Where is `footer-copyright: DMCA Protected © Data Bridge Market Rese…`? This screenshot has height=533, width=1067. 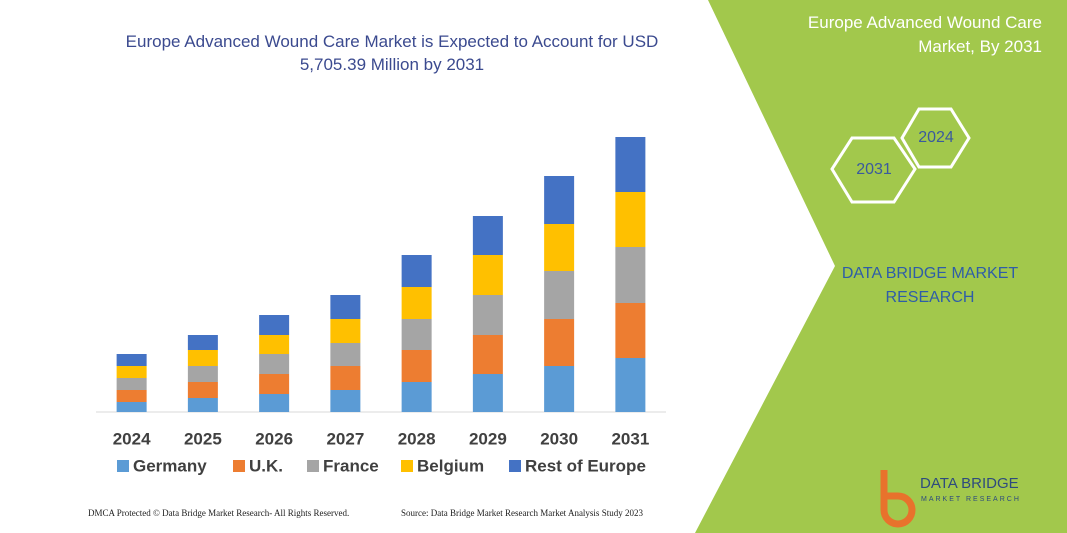 footer-copyright: DMCA Protected © Data Bridge Market Rese… is located at coordinates (218, 513).